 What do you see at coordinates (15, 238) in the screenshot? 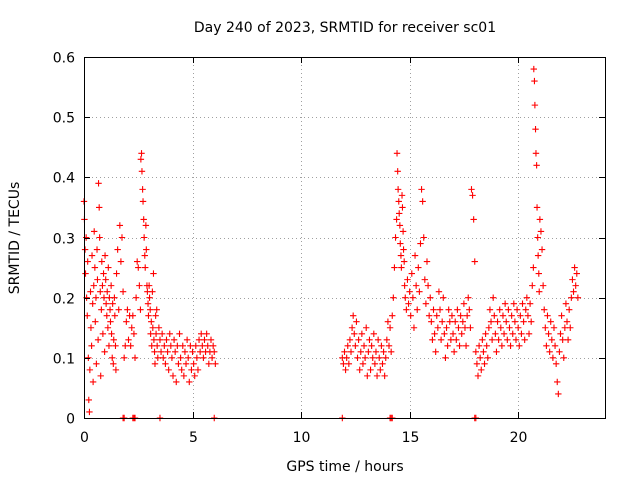
I see `y-axis-label: SRMTID / TECUs` at bounding box center [15, 238].